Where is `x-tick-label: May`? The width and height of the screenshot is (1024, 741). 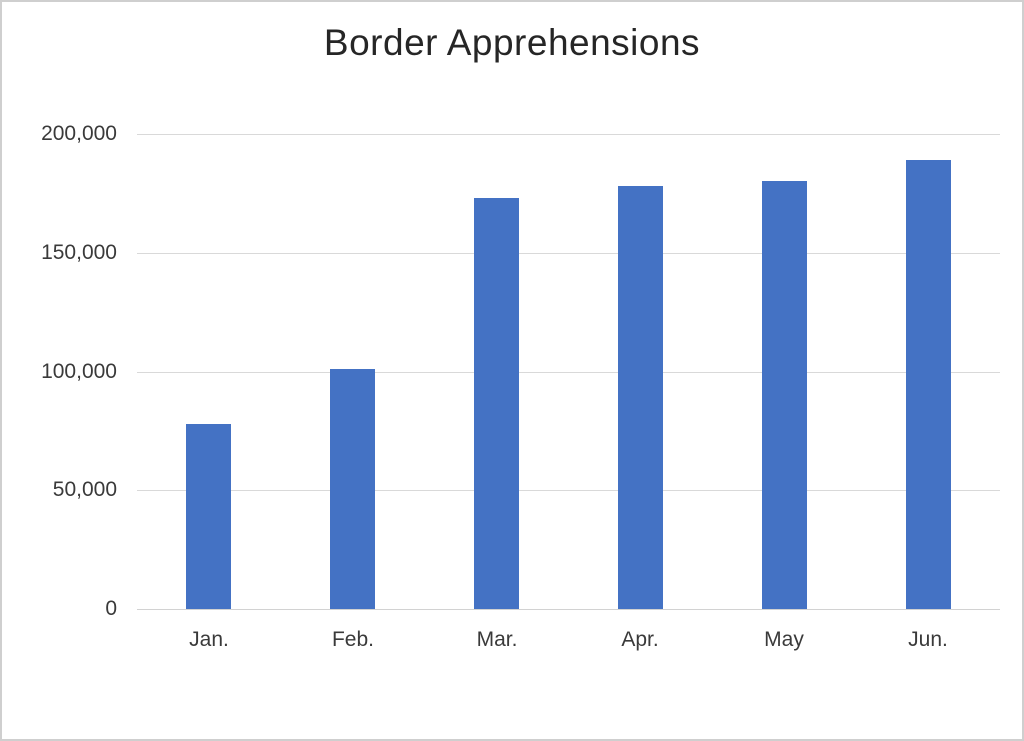 x-tick-label: May is located at coordinates (784, 639).